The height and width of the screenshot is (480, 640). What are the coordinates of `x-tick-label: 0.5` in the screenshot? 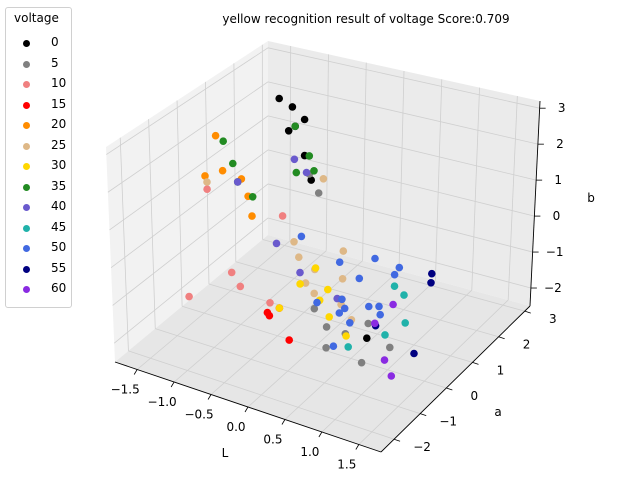 It's located at (272, 440).